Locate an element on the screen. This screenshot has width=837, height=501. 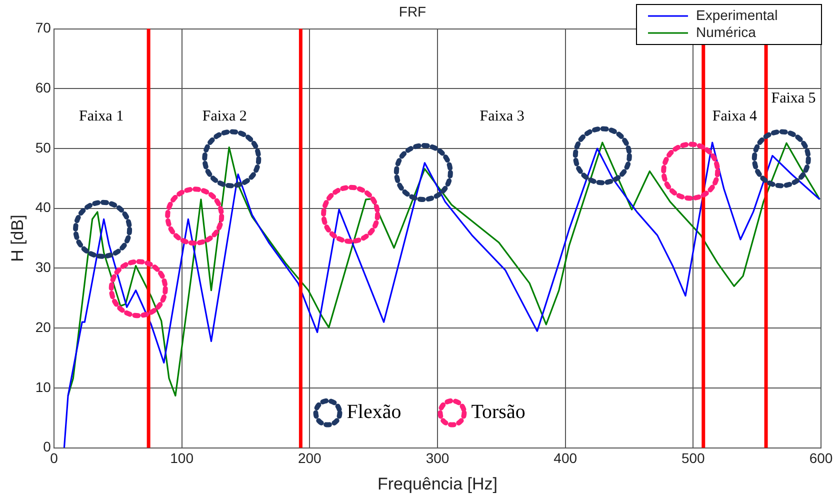
annotation: Faixa 3 is located at coordinates (502, 116).